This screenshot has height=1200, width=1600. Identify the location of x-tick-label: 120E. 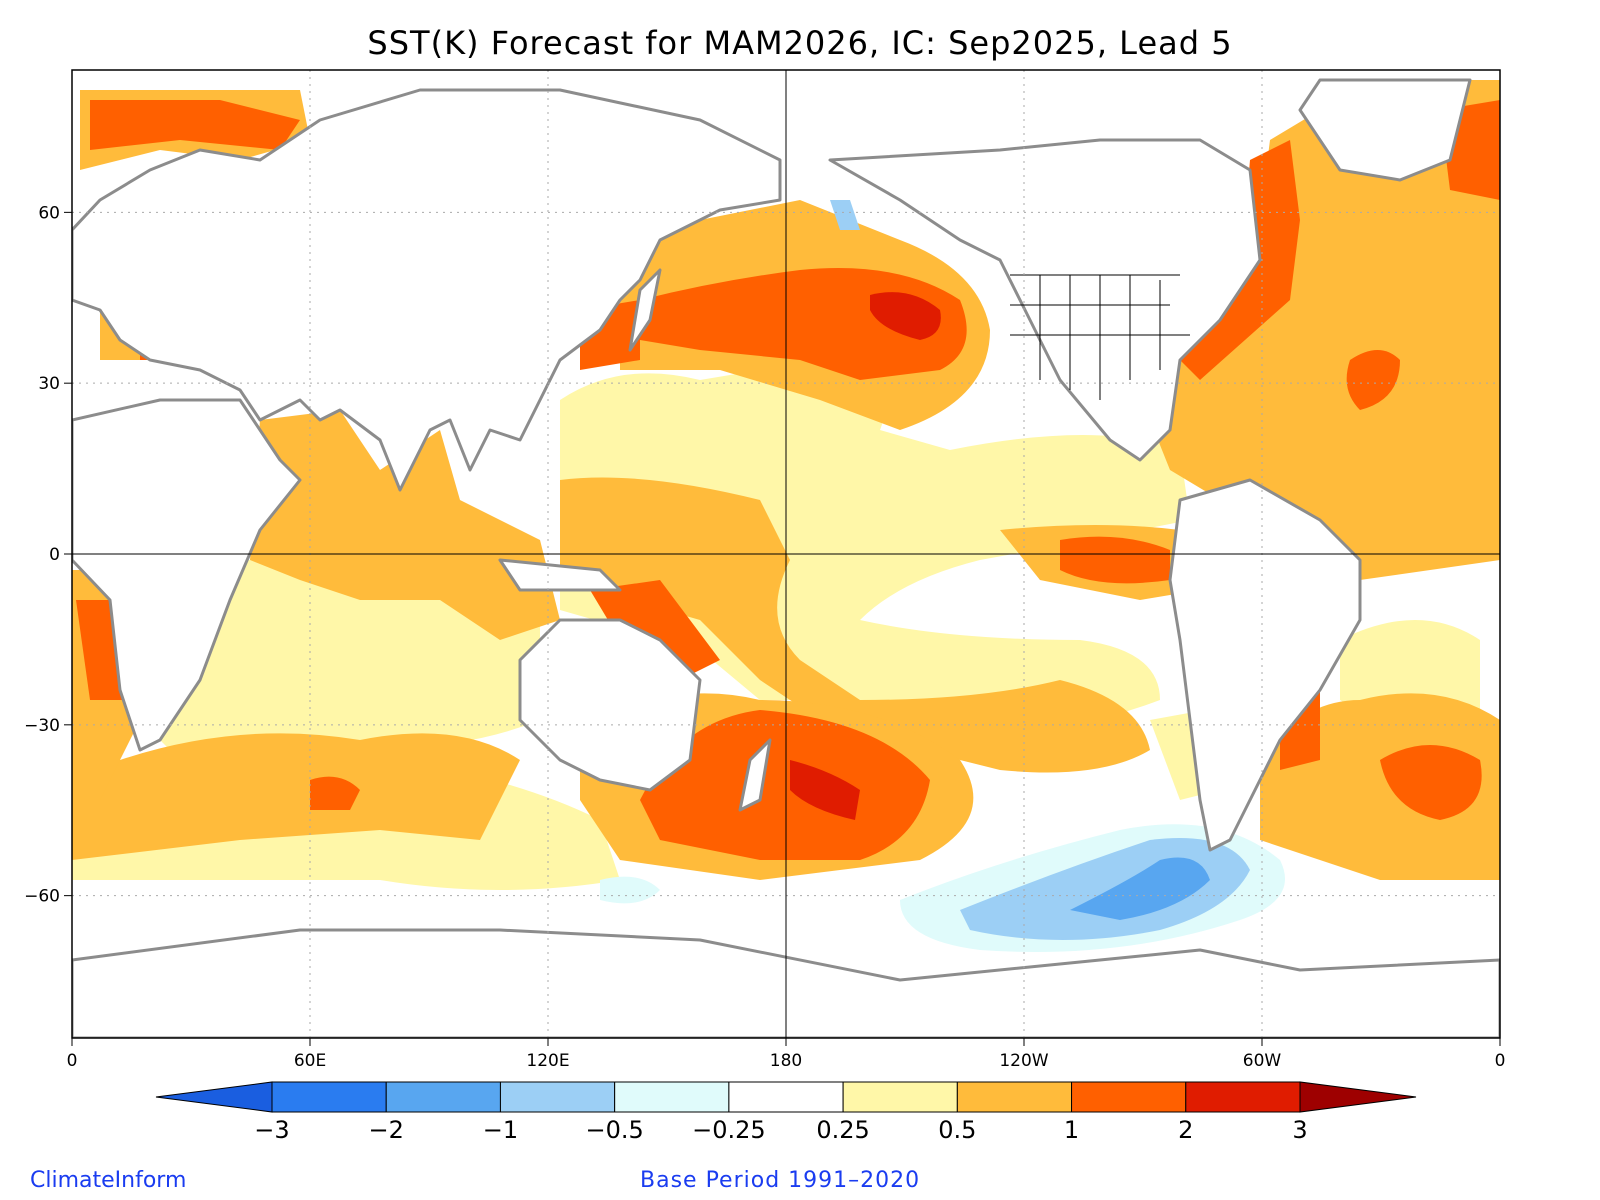
(547, 1061).